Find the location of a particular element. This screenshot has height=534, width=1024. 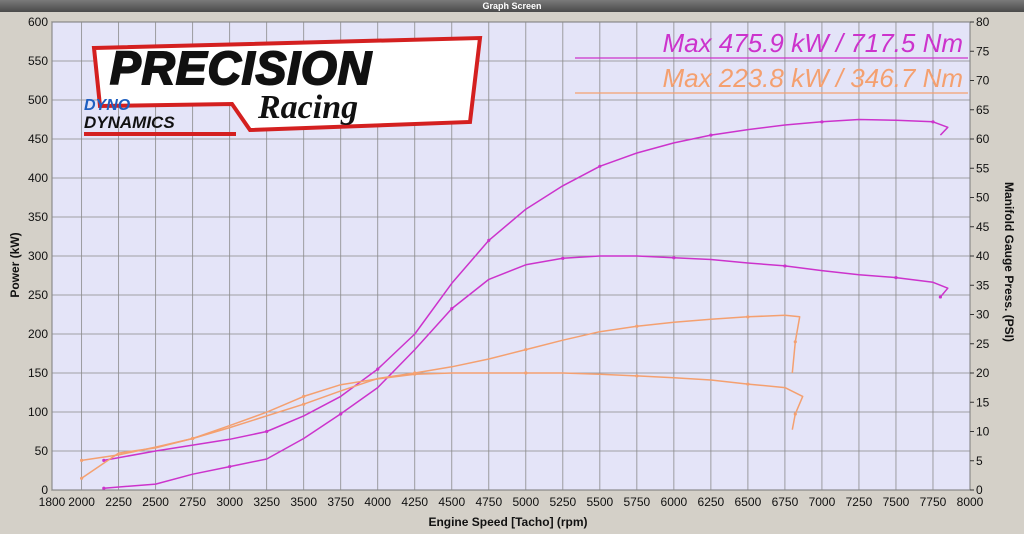

y2-tick-label: 10 is located at coordinates (983, 432).